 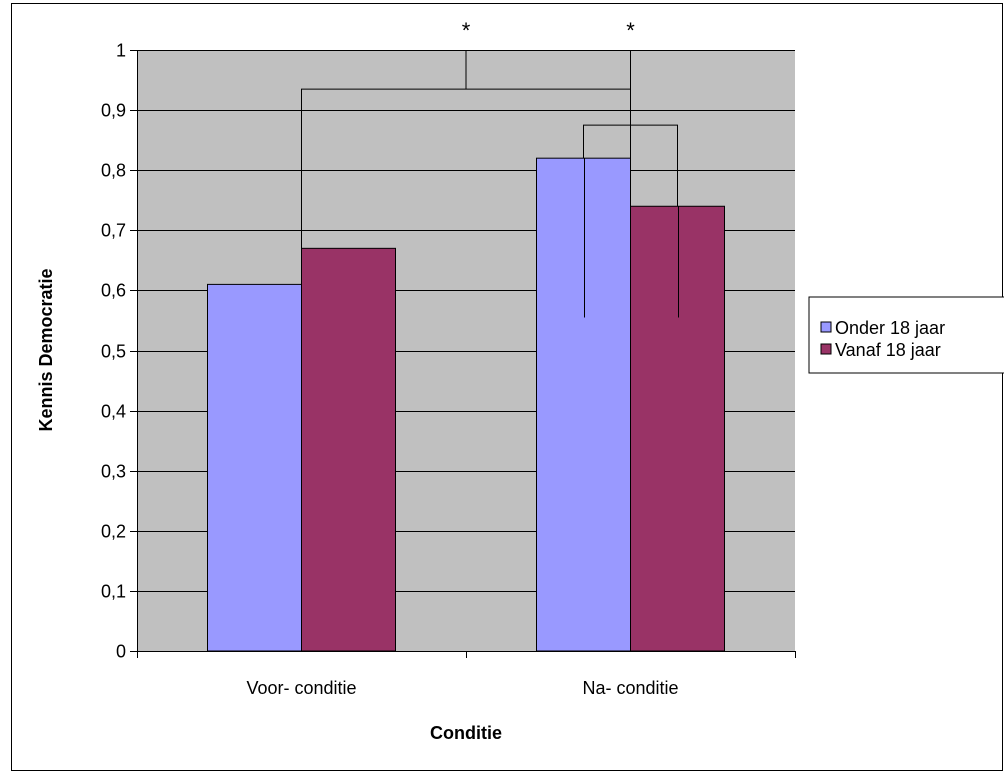 What do you see at coordinates (630, 688) in the screenshot?
I see `x-tick-label: Na- conditie` at bounding box center [630, 688].